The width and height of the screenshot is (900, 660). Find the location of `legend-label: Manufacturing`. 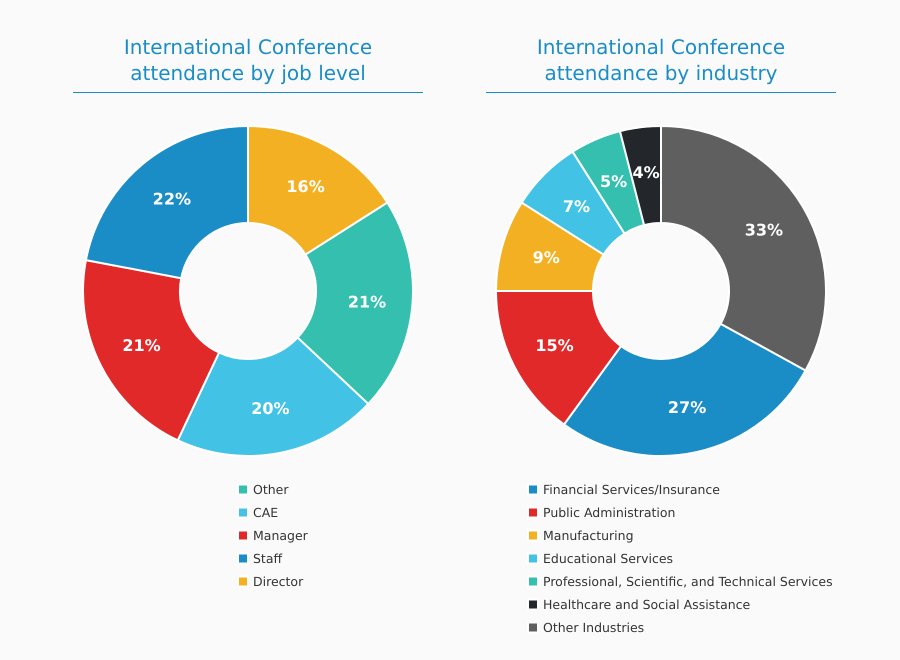

legend-label: Manufacturing is located at coordinates (588, 535).